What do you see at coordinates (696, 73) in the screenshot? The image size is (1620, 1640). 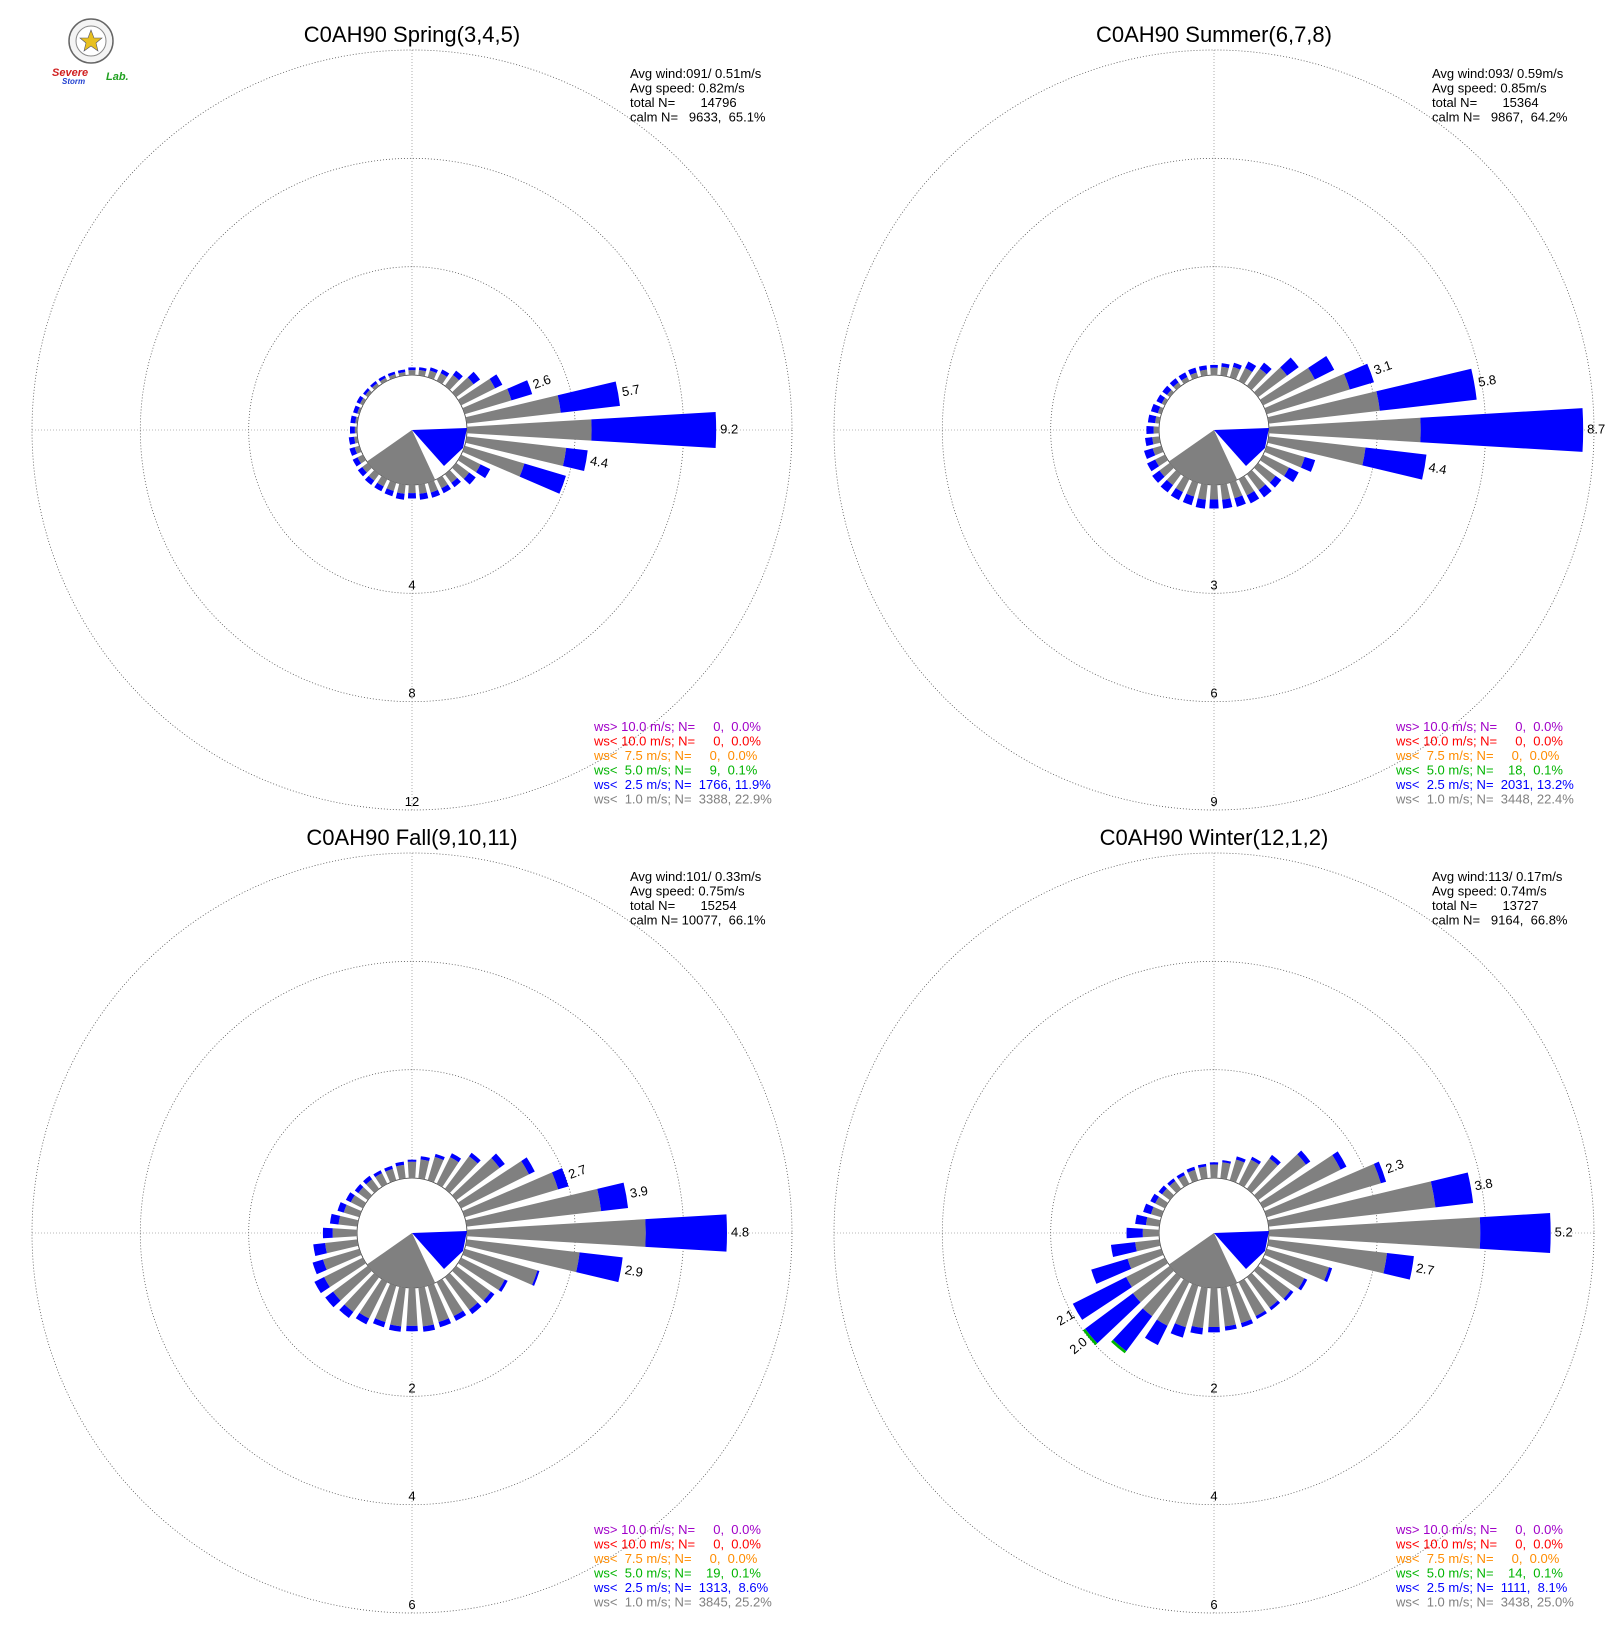 I see `stat-line: Avg wind:091/ 0.51m/s` at bounding box center [696, 73].